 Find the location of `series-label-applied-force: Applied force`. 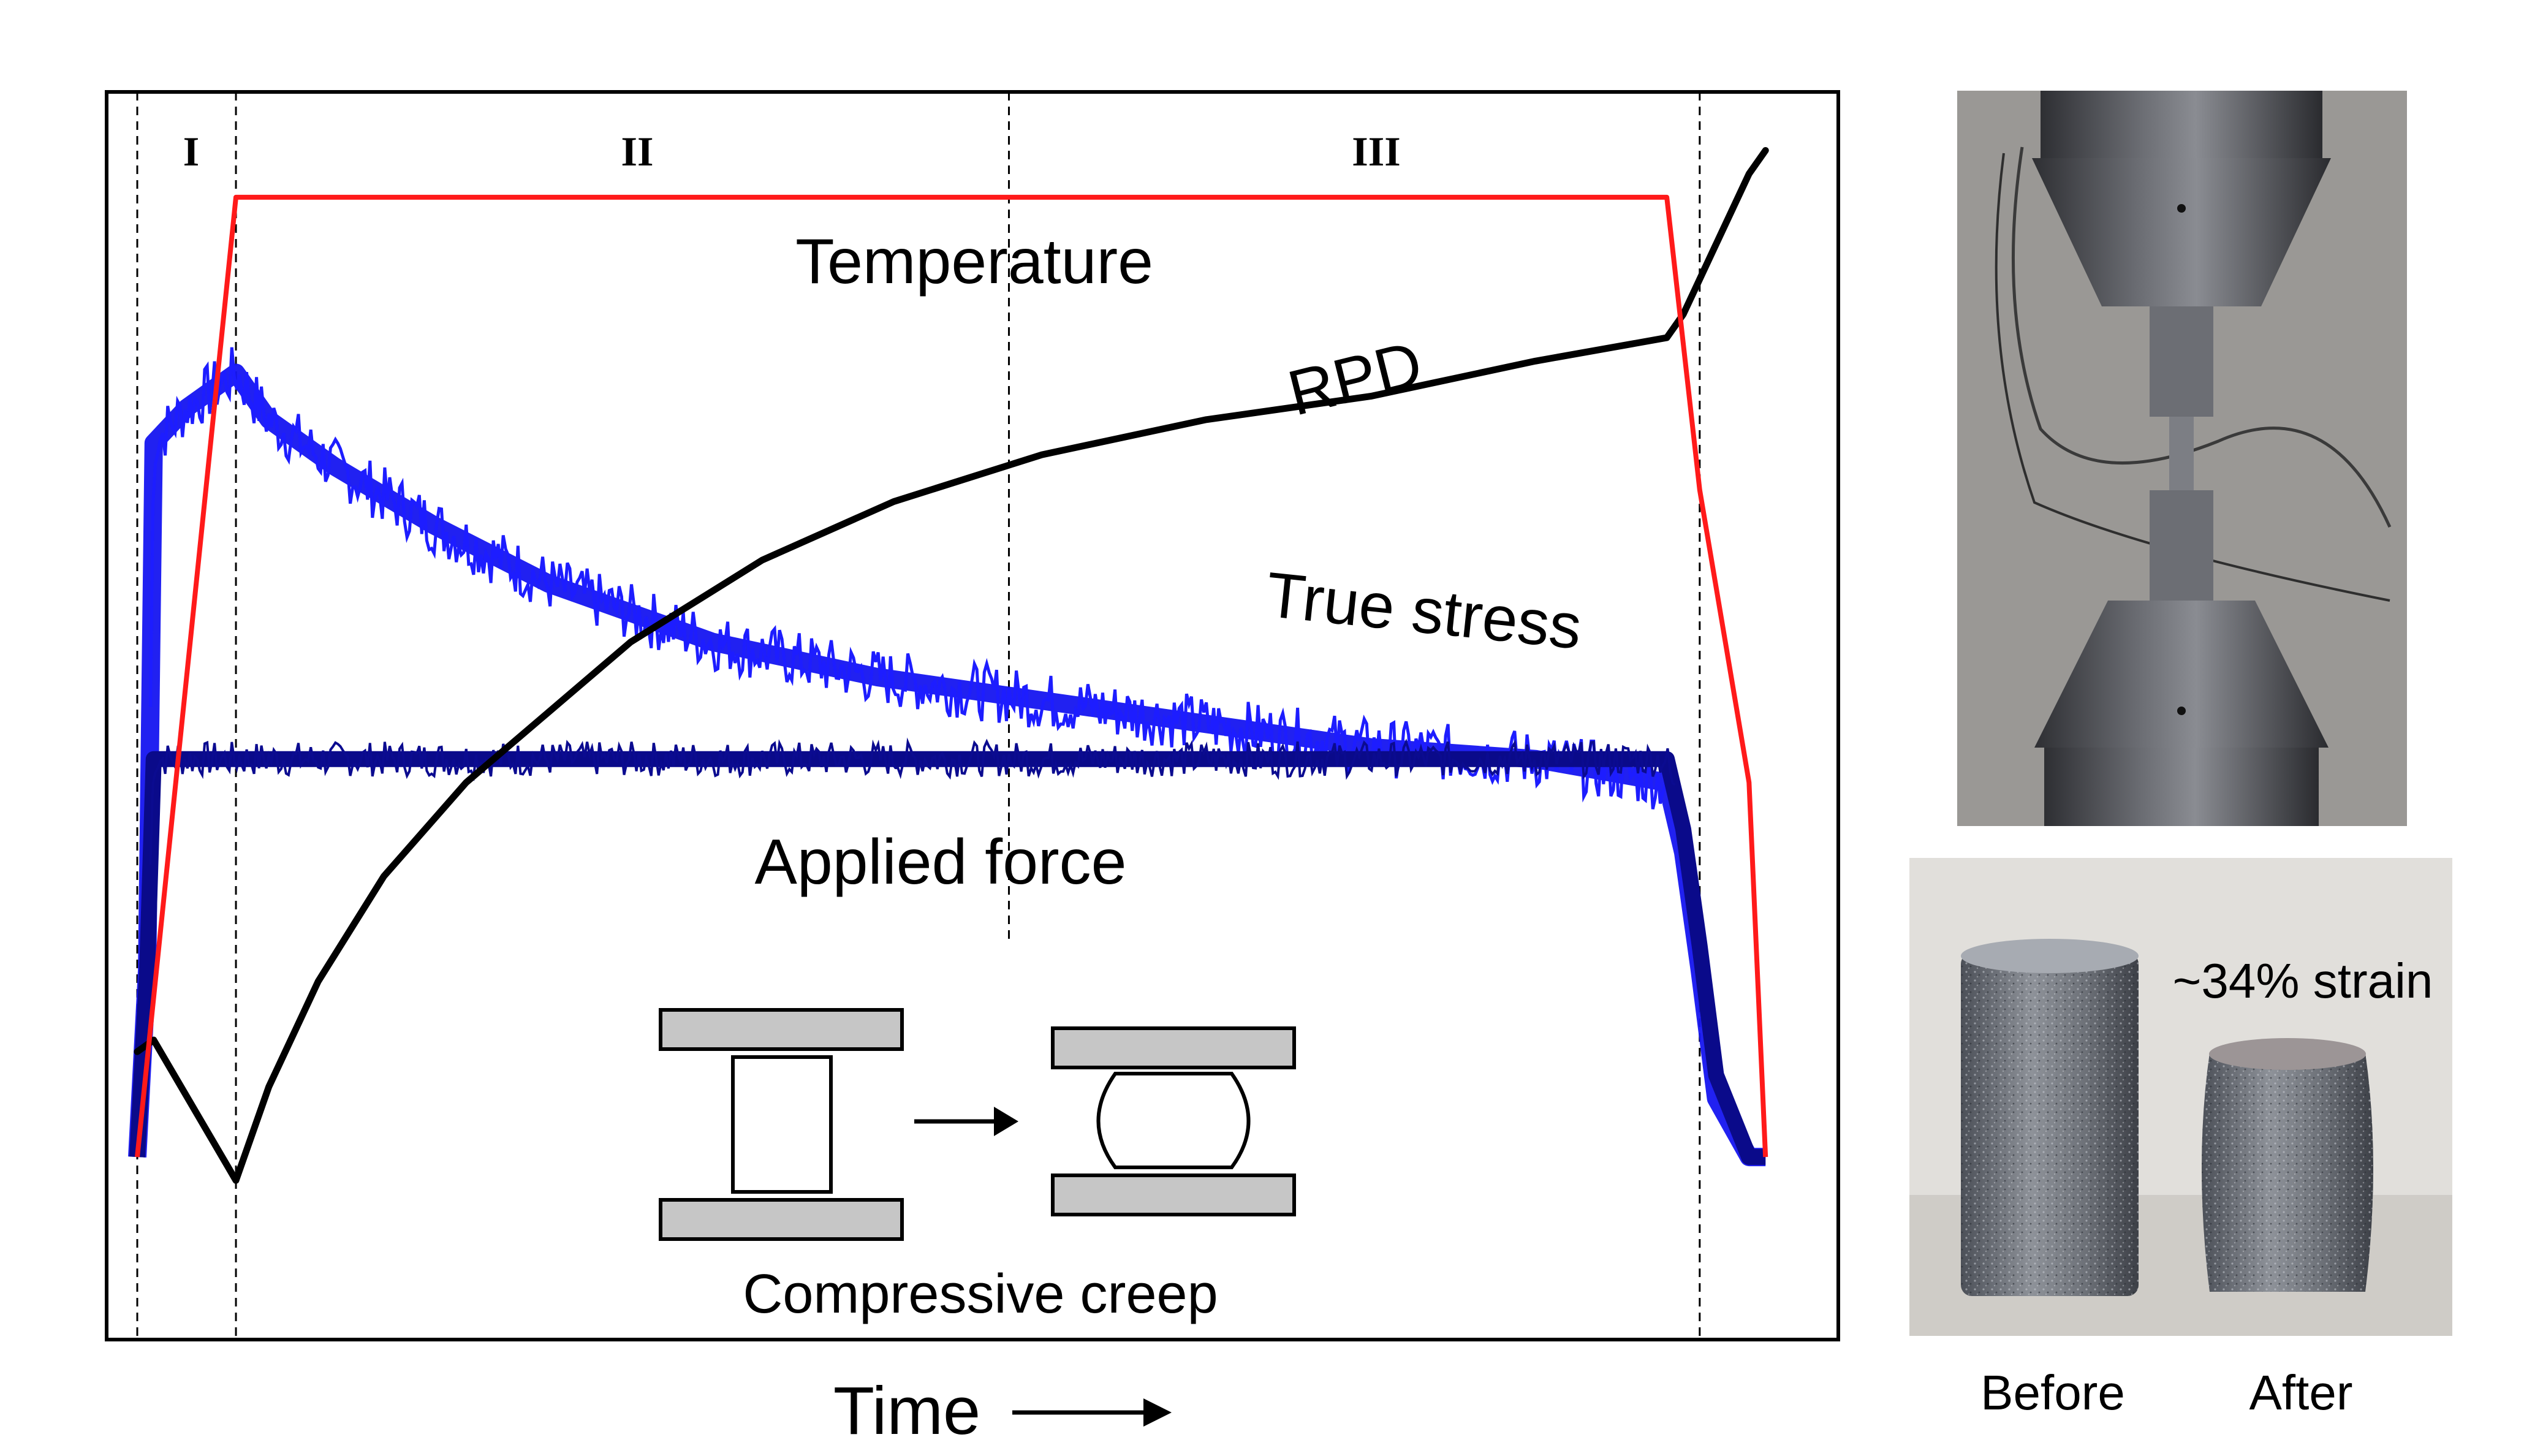

series-label-applied-force: Applied force is located at coordinates (940, 862).